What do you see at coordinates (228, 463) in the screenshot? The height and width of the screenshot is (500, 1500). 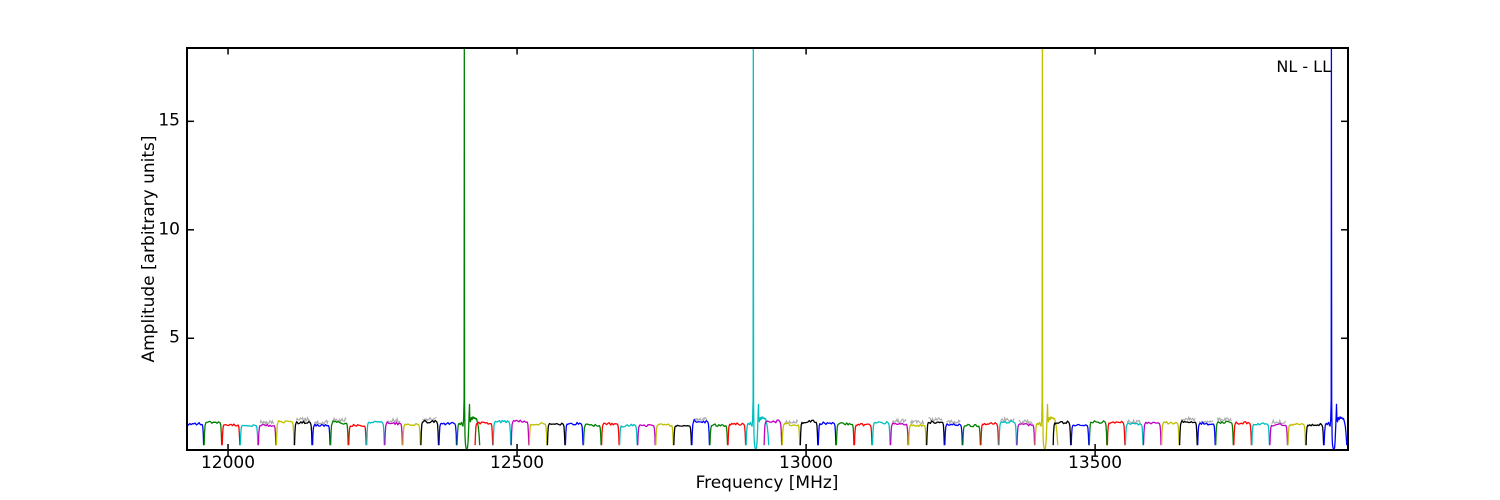 I see `x-tick-label: 12000` at bounding box center [228, 463].